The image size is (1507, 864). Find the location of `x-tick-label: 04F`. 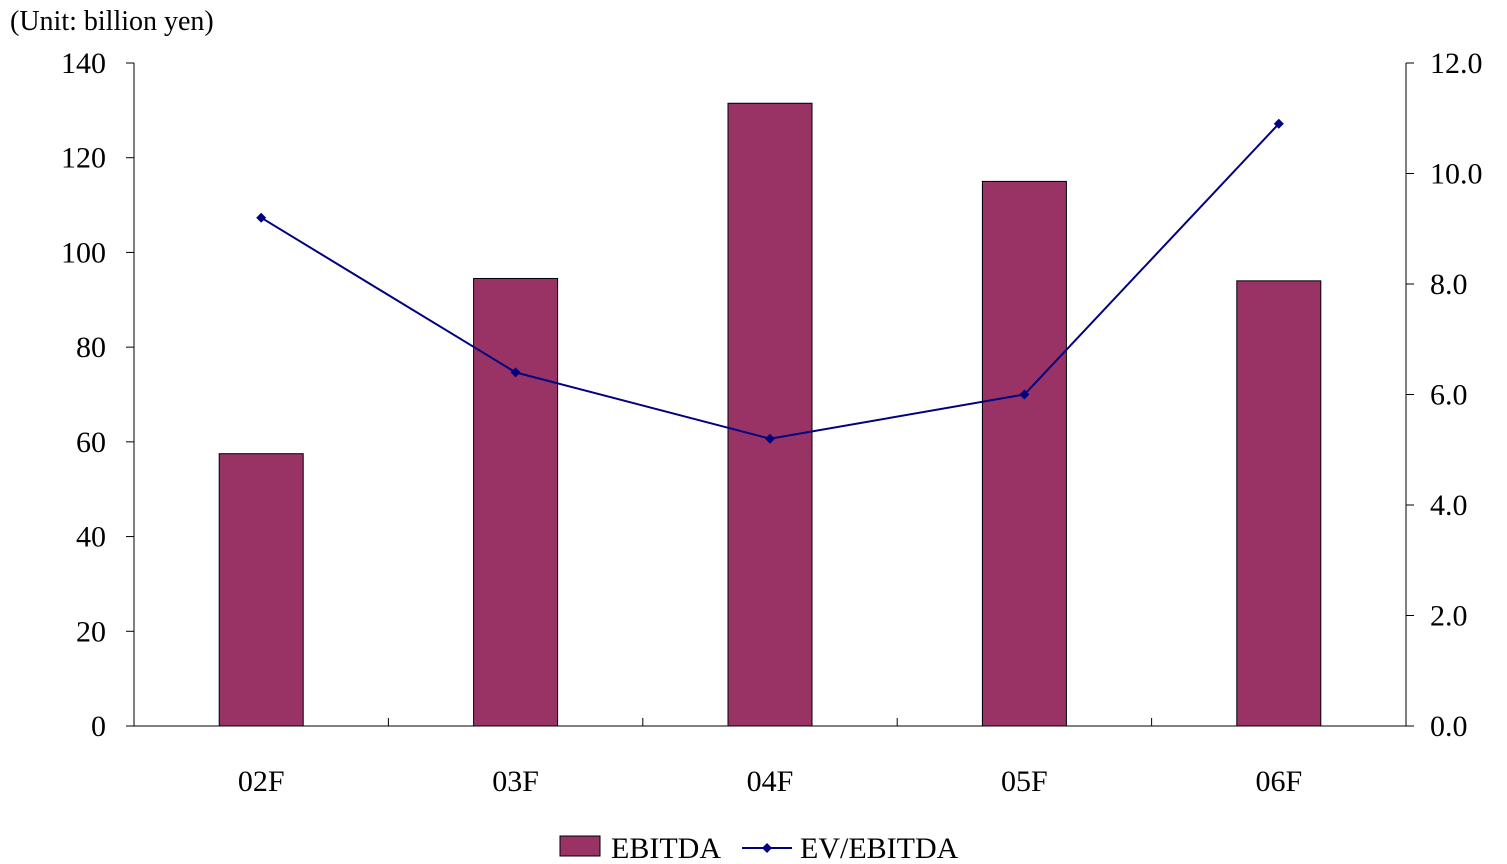

x-tick-label: 04F is located at coordinates (770, 781).